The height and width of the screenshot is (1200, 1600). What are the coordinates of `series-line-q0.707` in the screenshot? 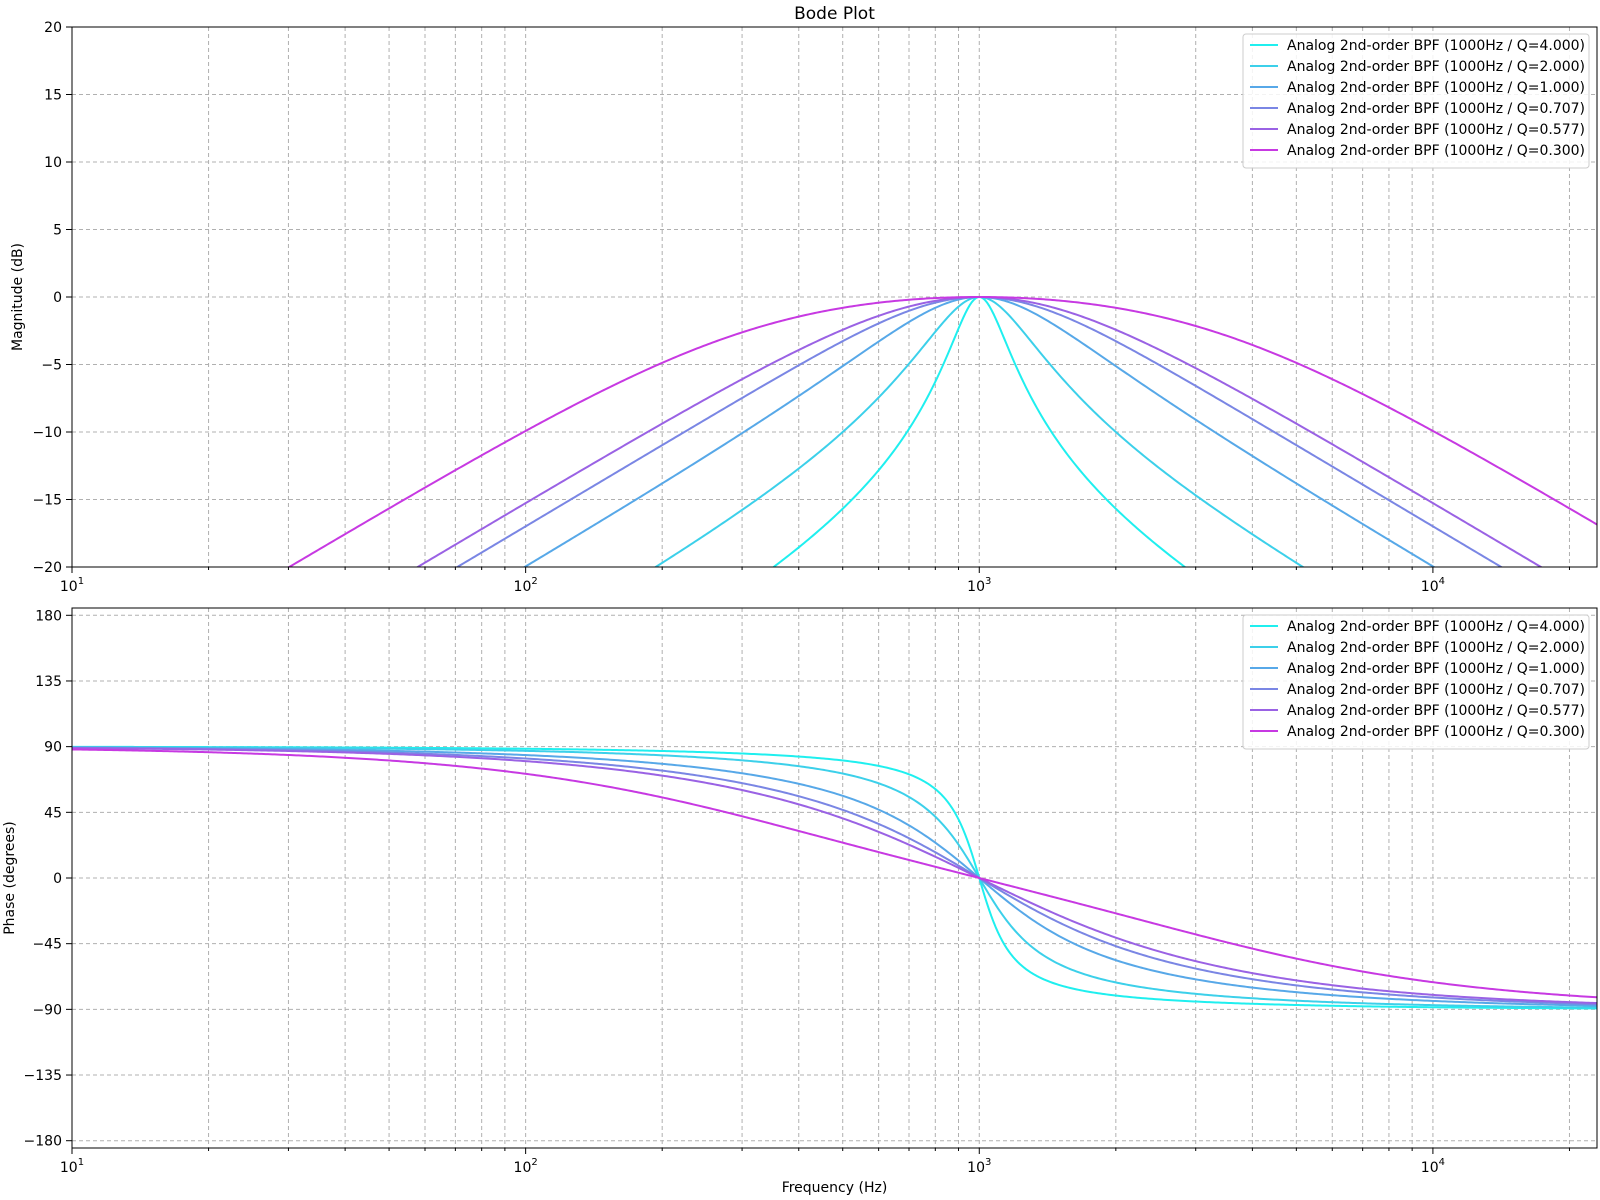 It's located at (979, 431).